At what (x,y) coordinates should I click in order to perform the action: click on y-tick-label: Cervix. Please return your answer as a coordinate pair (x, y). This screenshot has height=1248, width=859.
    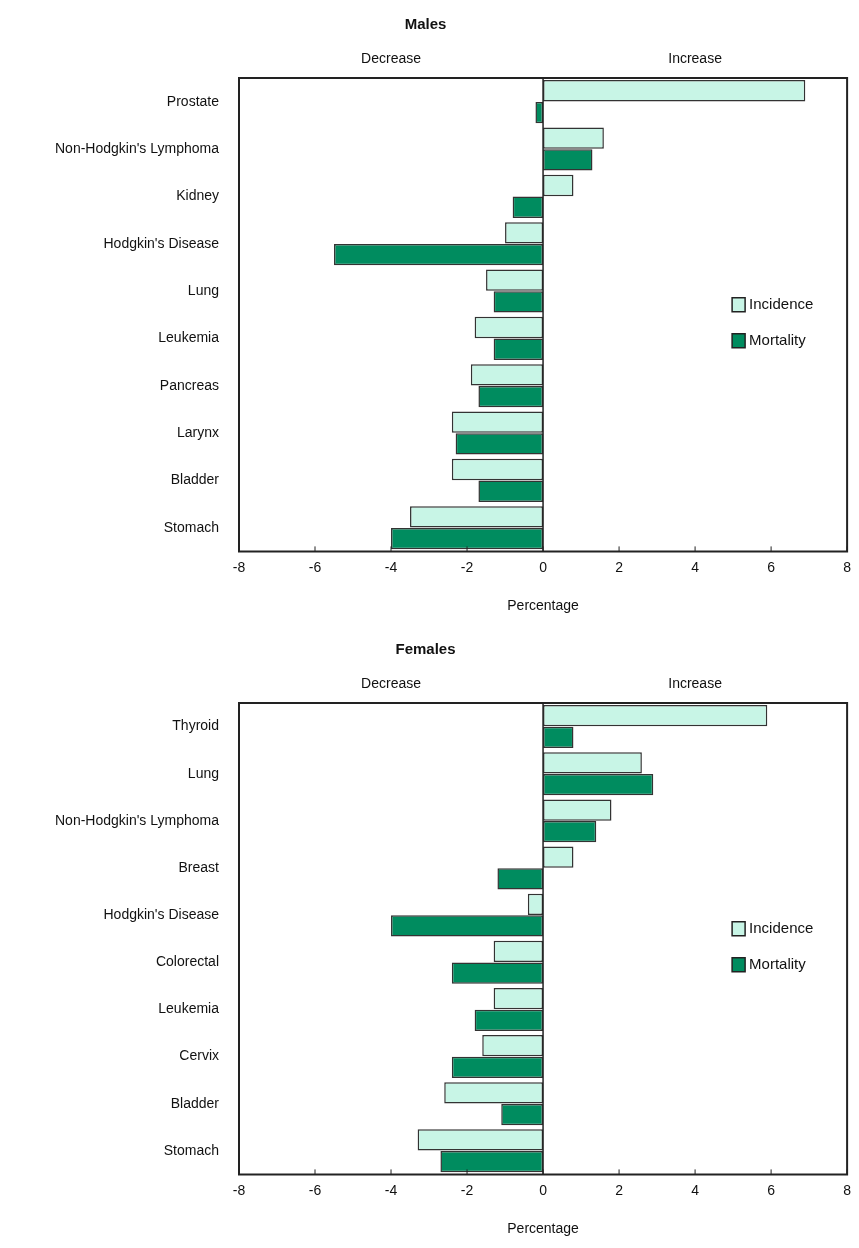
    Looking at the image, I should click on (199, 1055).